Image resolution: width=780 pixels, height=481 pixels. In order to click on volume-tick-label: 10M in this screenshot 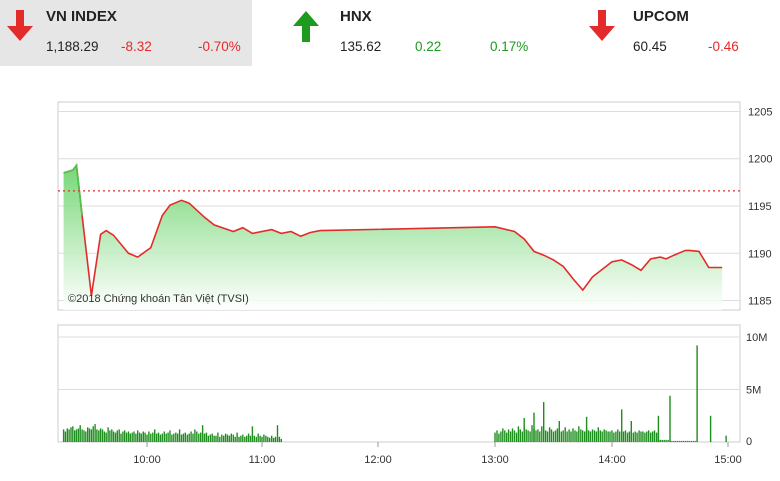, I will do `click(756, 338)`.